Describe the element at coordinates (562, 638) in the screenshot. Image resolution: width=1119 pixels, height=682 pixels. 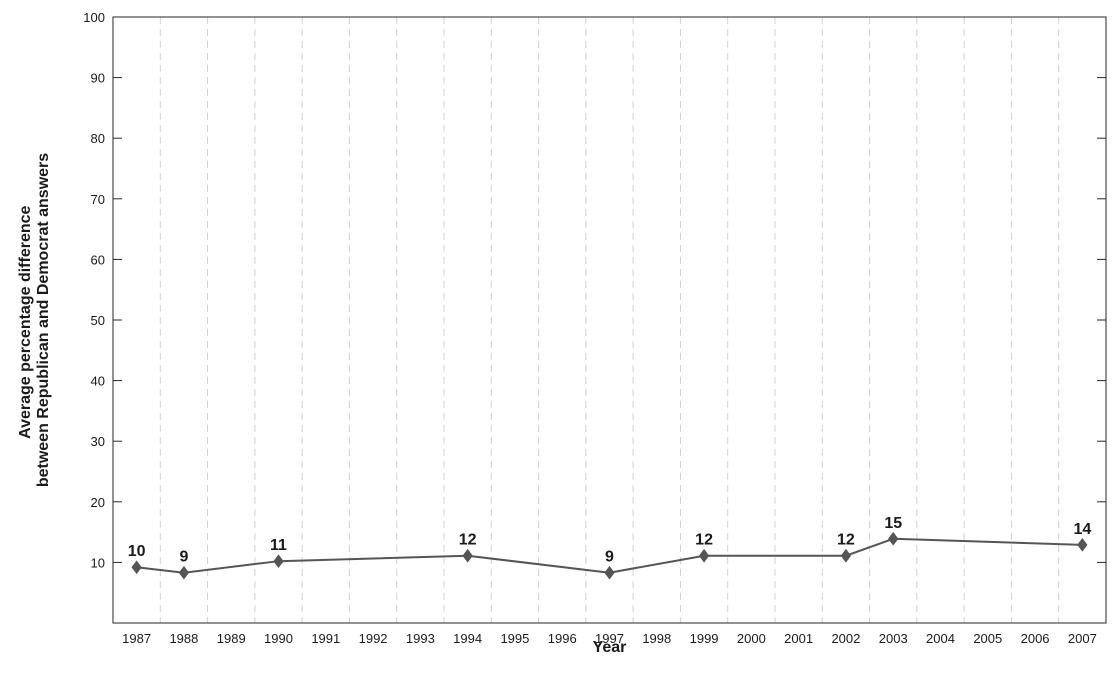
I see `x-tick-label: 1996` at that location.